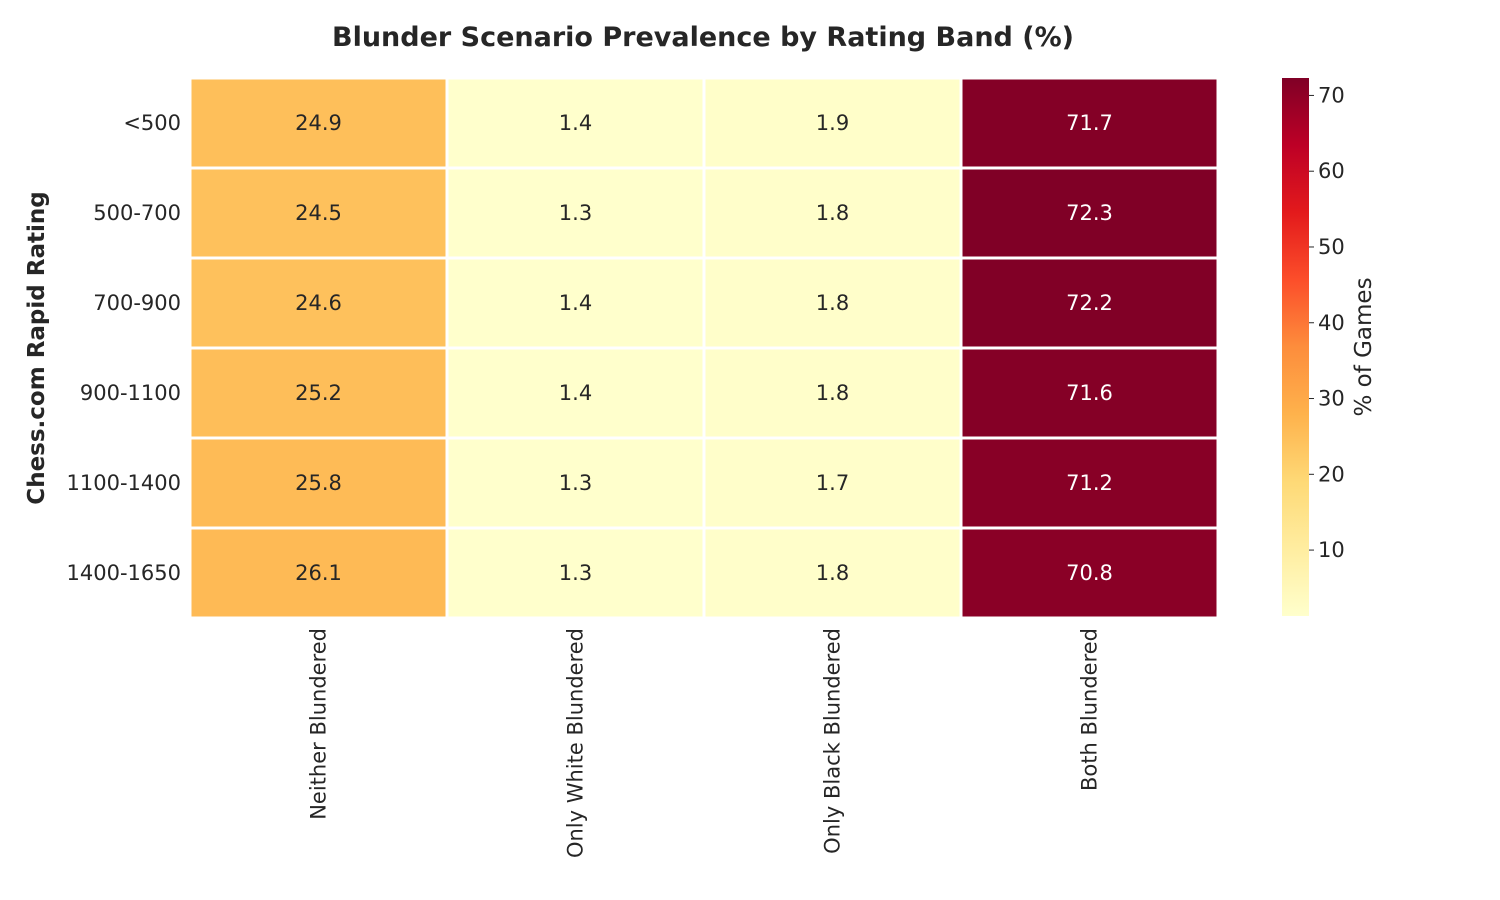 This screenshot has height=900, width=1500. What do you see at coordinates (832, 123) in the screenshot?
I see `cell-value-label: 1.9` at bounding box center [832, 123].